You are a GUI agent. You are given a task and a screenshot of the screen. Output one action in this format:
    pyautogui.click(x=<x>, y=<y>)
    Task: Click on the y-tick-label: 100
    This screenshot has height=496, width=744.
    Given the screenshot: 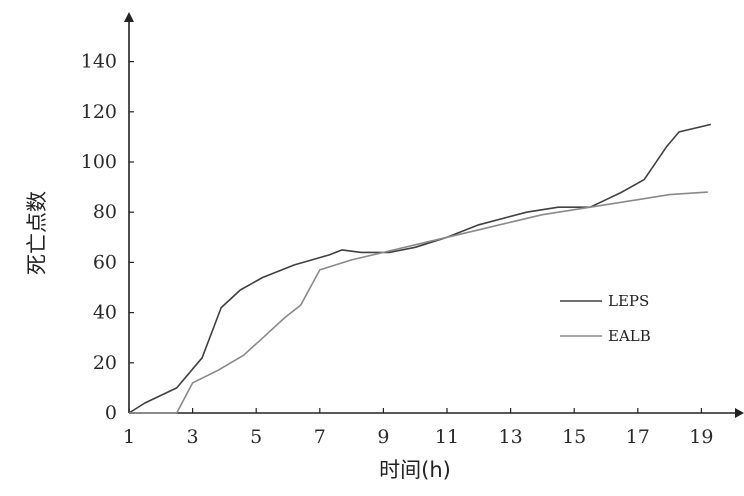 What is the action you would take?
    pyautogui.click(x=99, y=162)
    